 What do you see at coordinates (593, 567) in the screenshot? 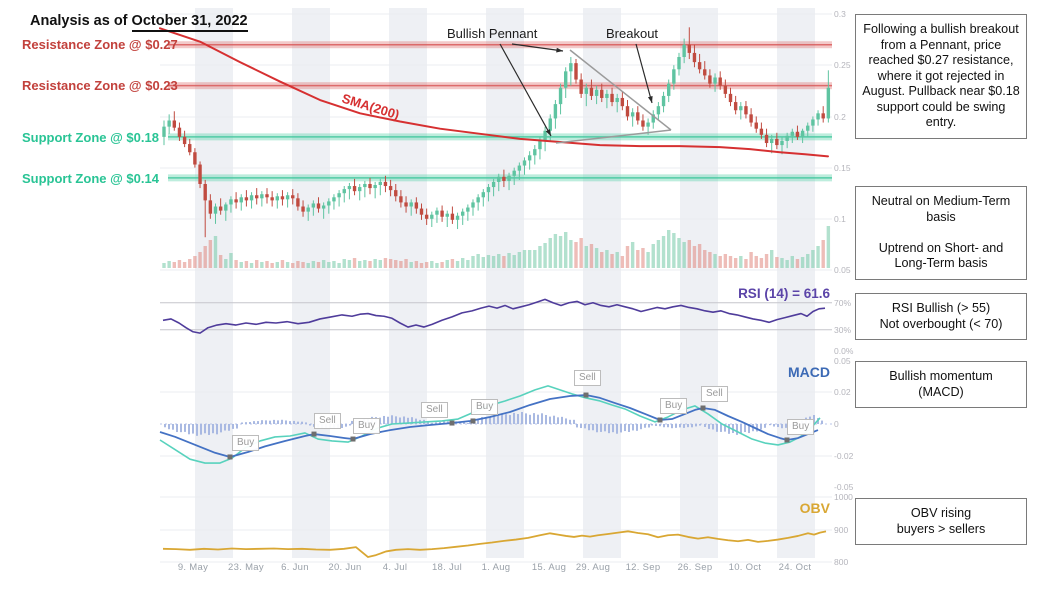
I see `x-axis-label: 29. Aug` at bounding box center [593, 567].